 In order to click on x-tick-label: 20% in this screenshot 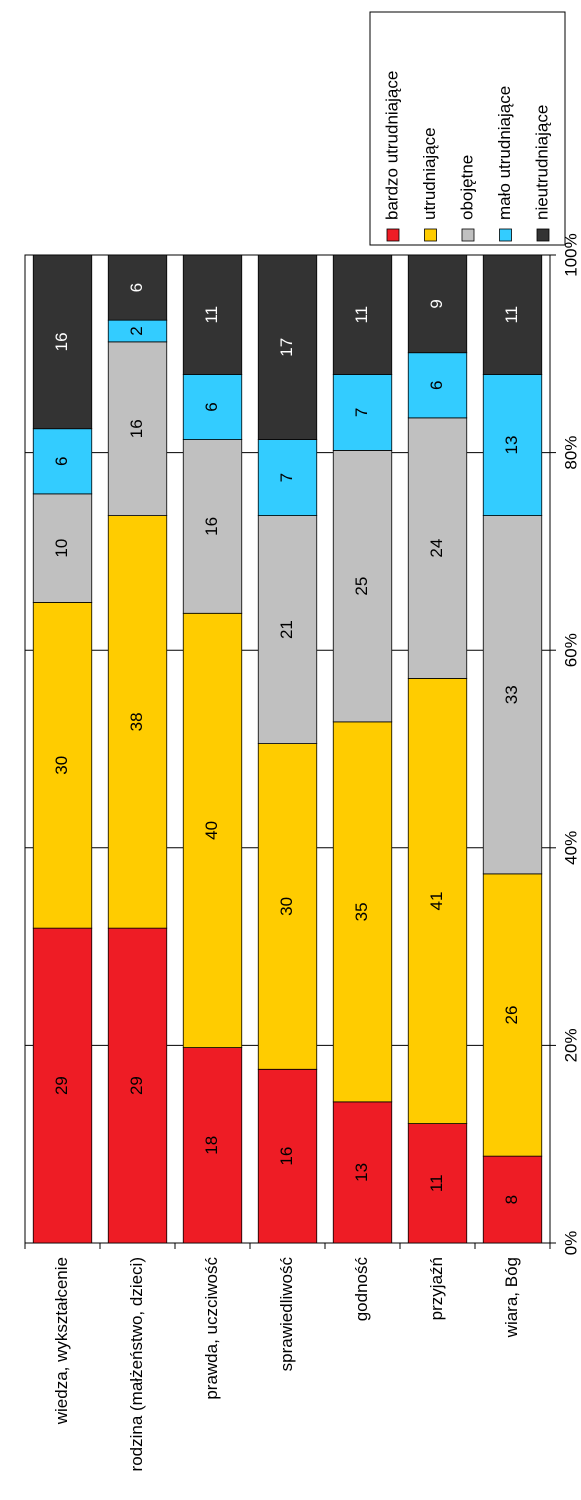, I will do `click(570, 1045)`.